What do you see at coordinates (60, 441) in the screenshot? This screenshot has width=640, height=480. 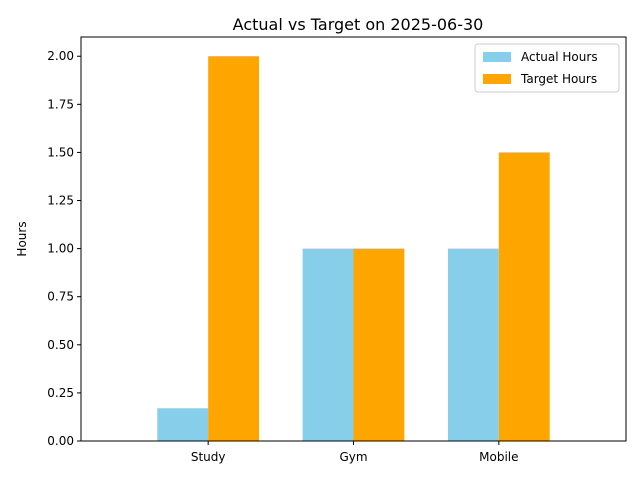 I see `y-tick-label: 0.00` at bounding box center [60, 441].